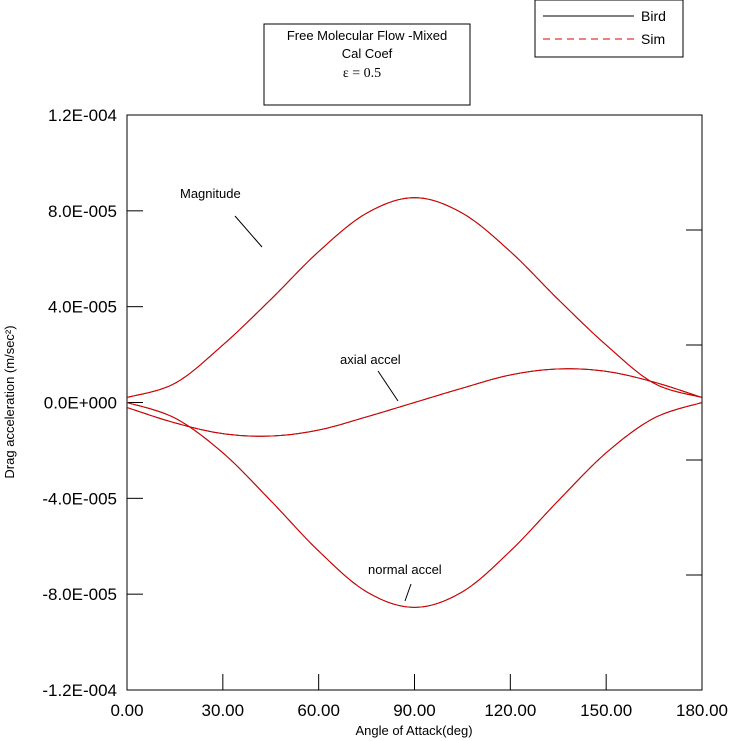  Describe the element at coordinates (702, 710) in the screenshot. I see `x-tick-label: 180.00` at that location.